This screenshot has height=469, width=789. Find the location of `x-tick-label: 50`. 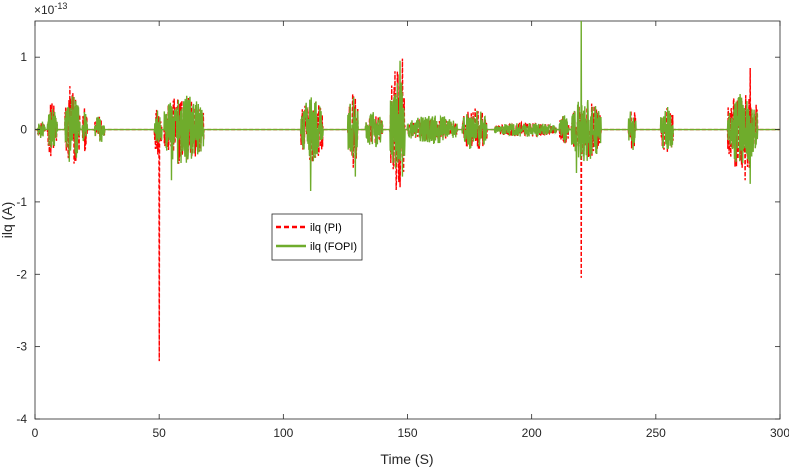

x-tick-label: 50 is located at coordinates (159, 433).